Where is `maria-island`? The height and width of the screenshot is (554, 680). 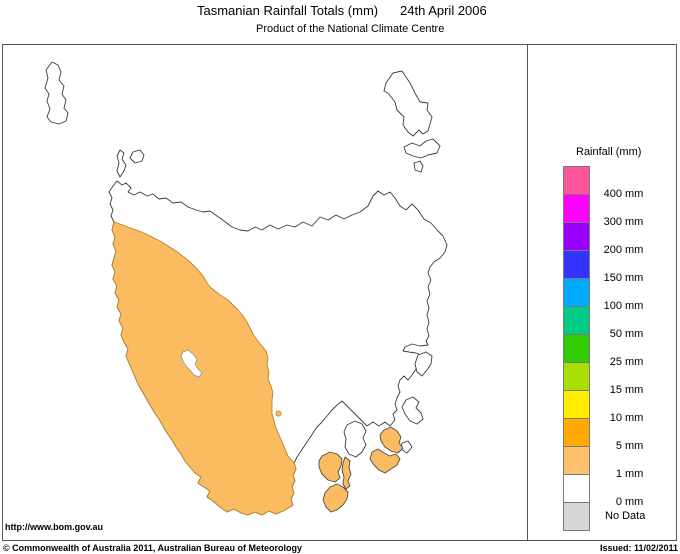 maria-island is located at coordinates (423, 364).